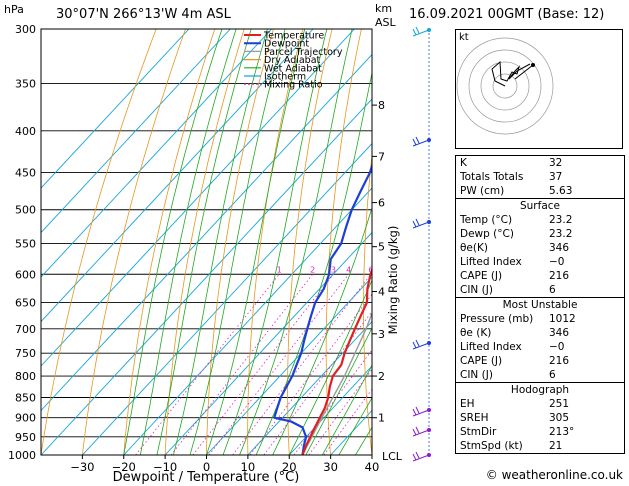 The height and width of the screenshot is (486, 629). Describe the element at coordinates (464, 37) in the screenshot. I see `hodograph-kt-label: kt` at that location.